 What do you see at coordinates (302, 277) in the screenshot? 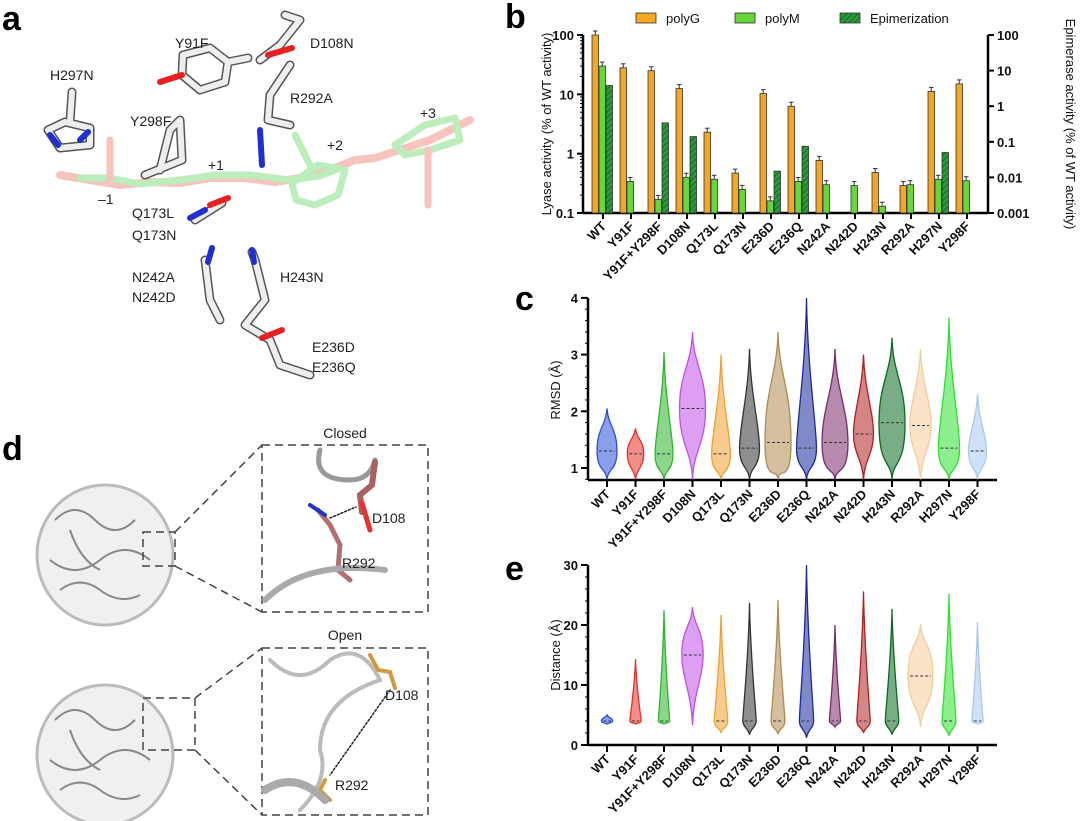
I see `residue-label: H243N` at bounding box center [302, 277].